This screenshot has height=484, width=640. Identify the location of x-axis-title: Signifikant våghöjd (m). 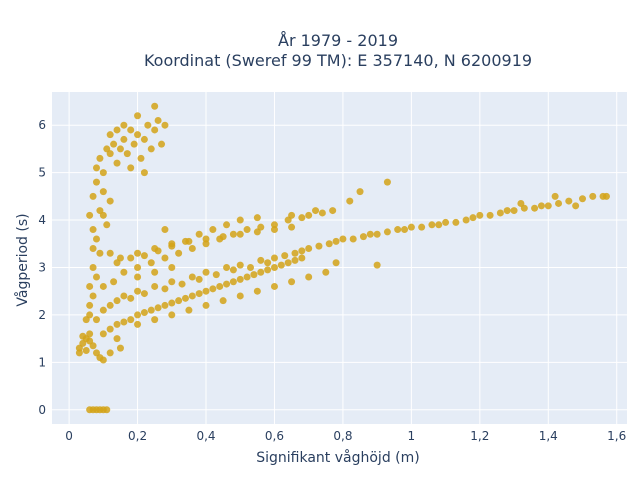
(337, 457).